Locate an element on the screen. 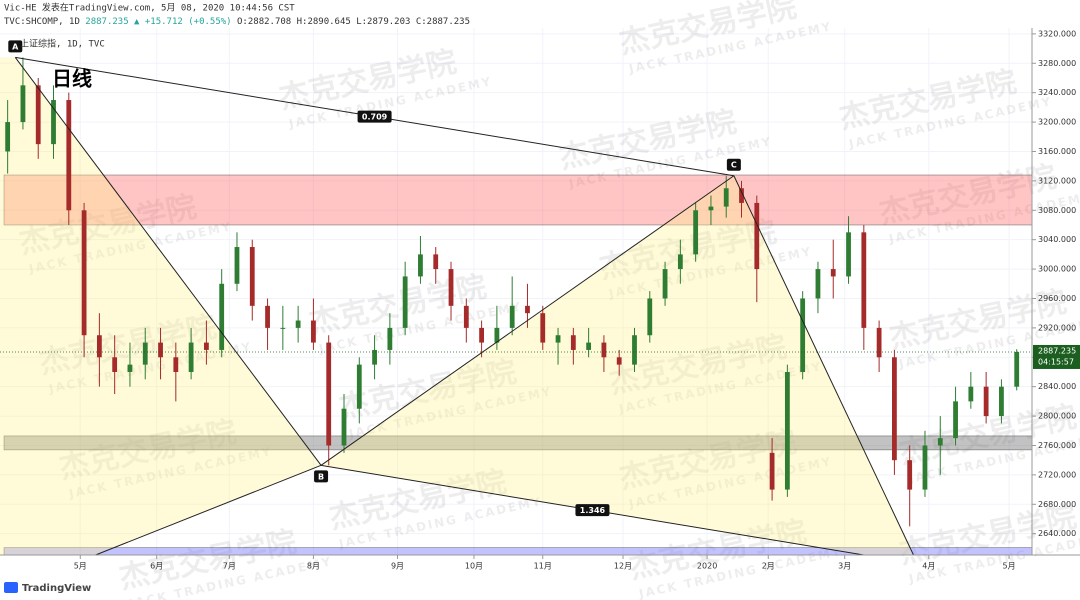 This screenshot has width=1080, height=600. y-tick-label: 3120.000 is located at coordinates (1057, 180).